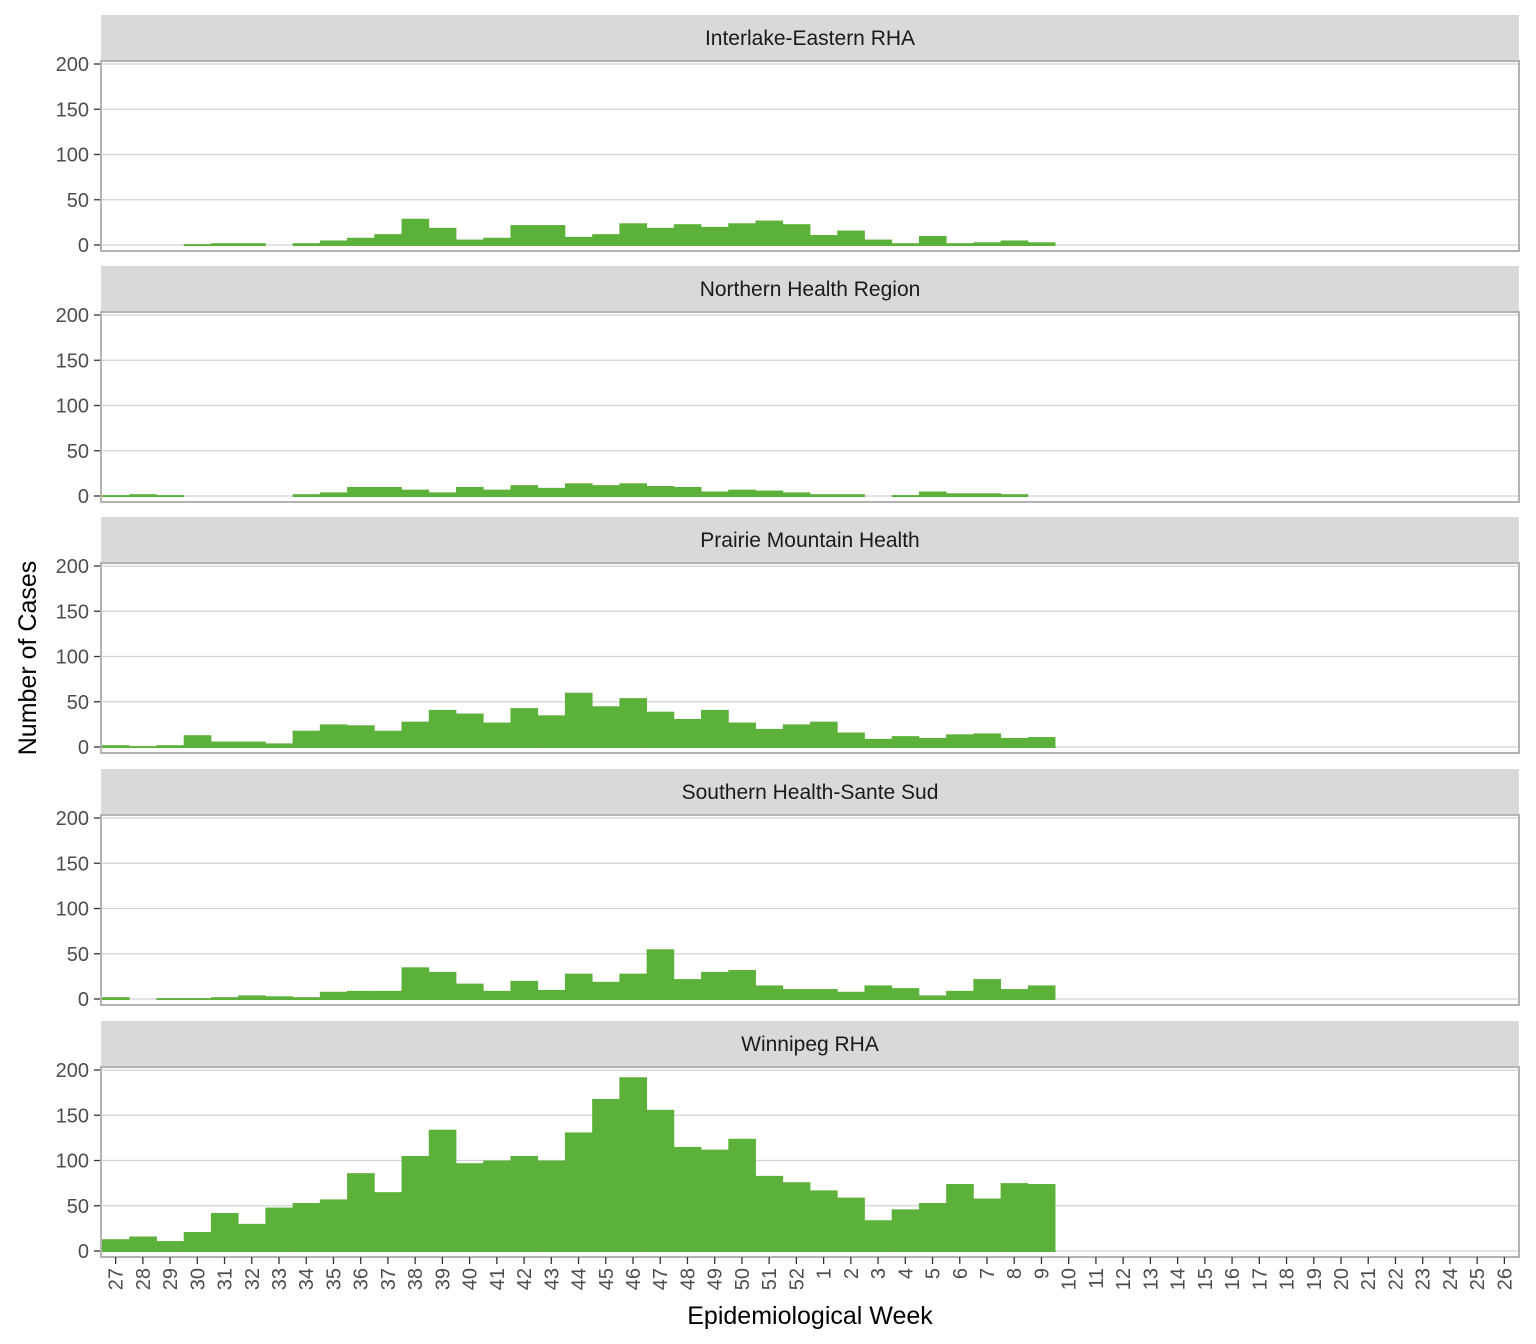  What do you see at coordinates (72, 156) in the screenshot?
I see `y-tick-label: 100` at bounding box center [72, 156].